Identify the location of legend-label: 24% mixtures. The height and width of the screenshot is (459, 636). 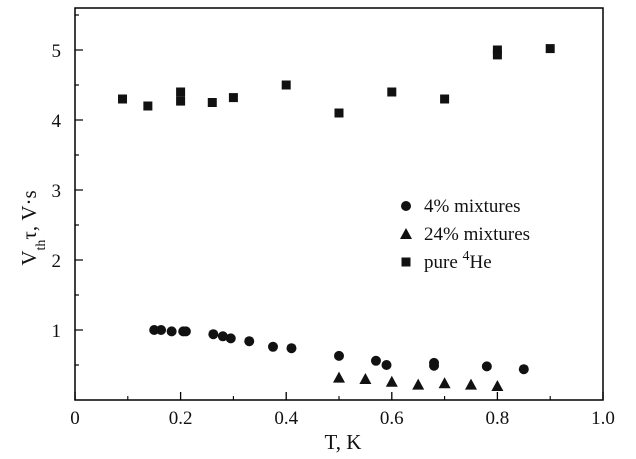
(477, 234).